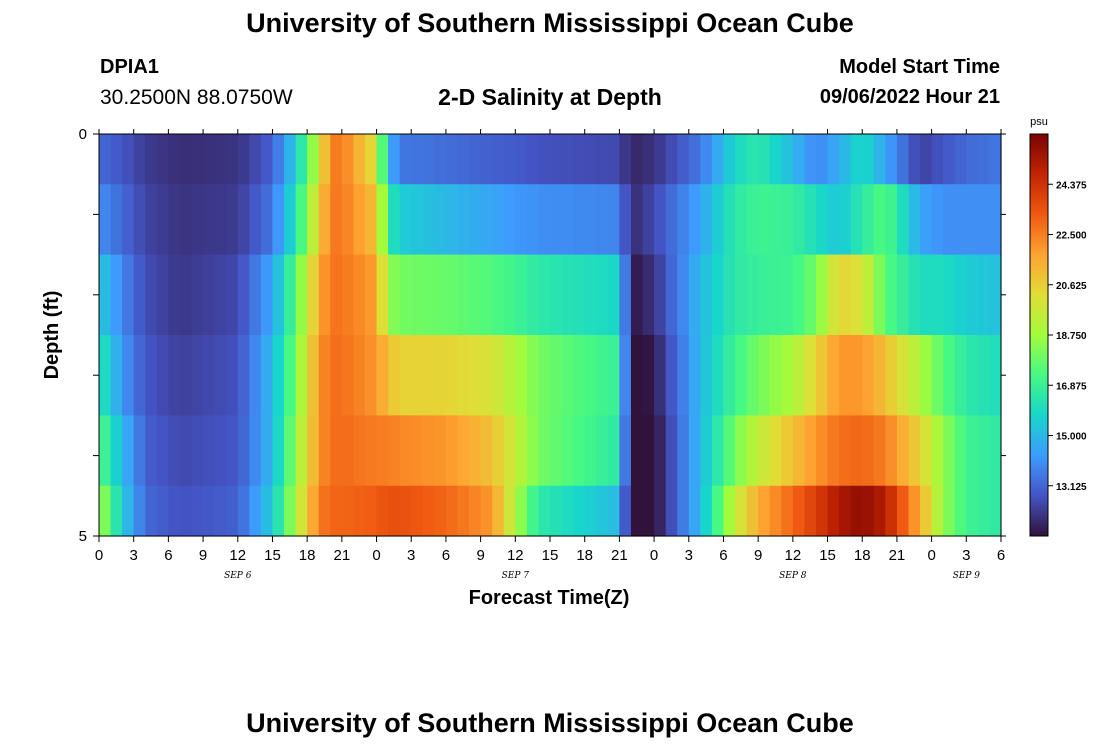 This screenshot has height=750, width=1100. What do you see at coordinates (550, 555) in the screenshot?
I see `x-tick-label: 15` at bounding box center [550, 555].